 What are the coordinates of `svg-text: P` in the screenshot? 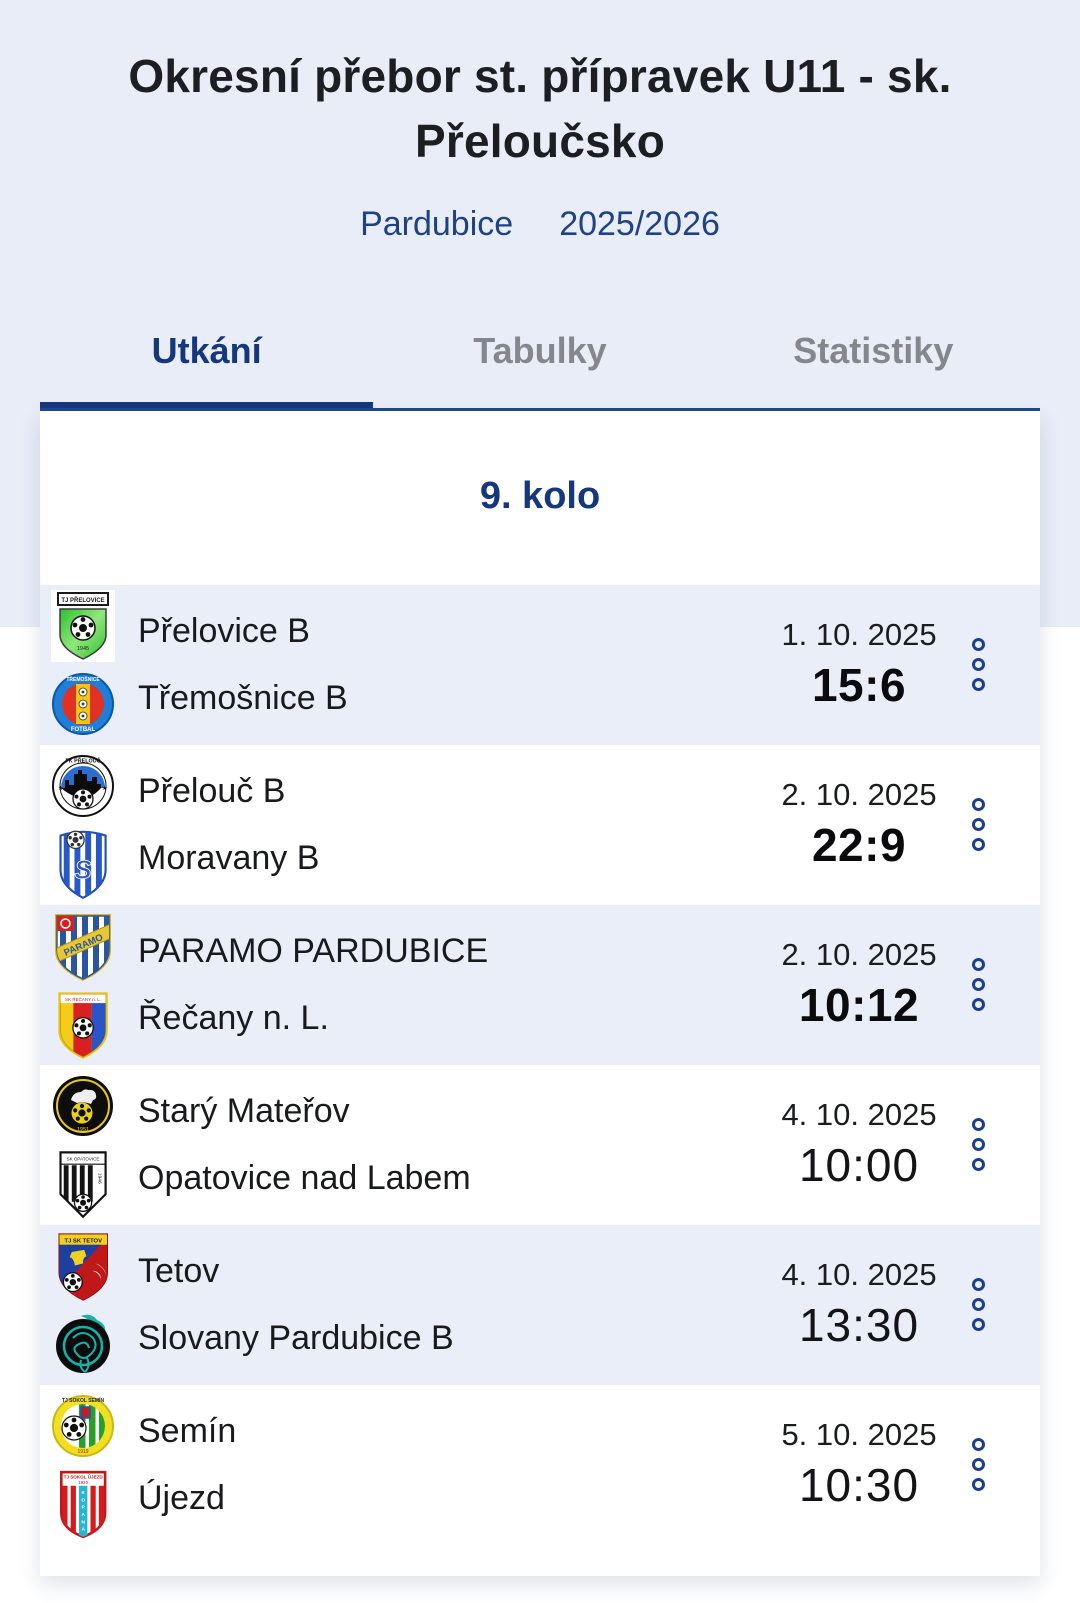 It's located at (83, 1508).